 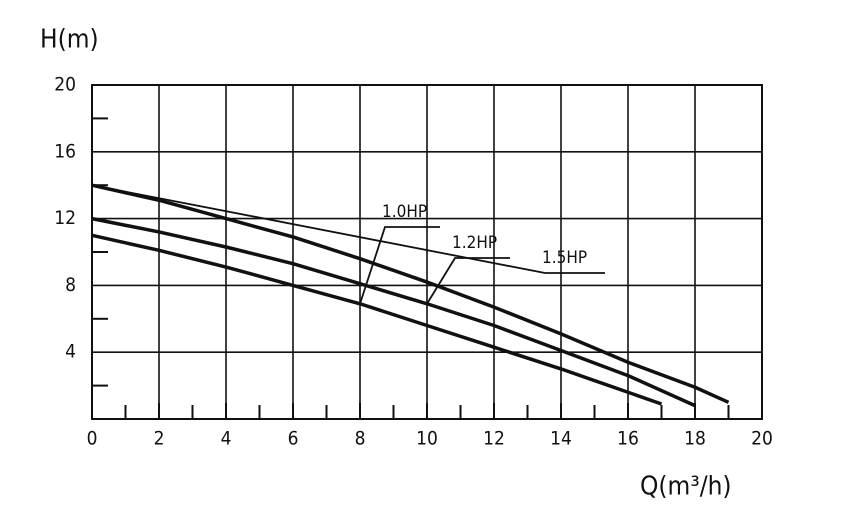 What do you see at coordinates (494, 439) in the screenshot?
I see `x-tick-label: 12` at bounding box center [494, 439].